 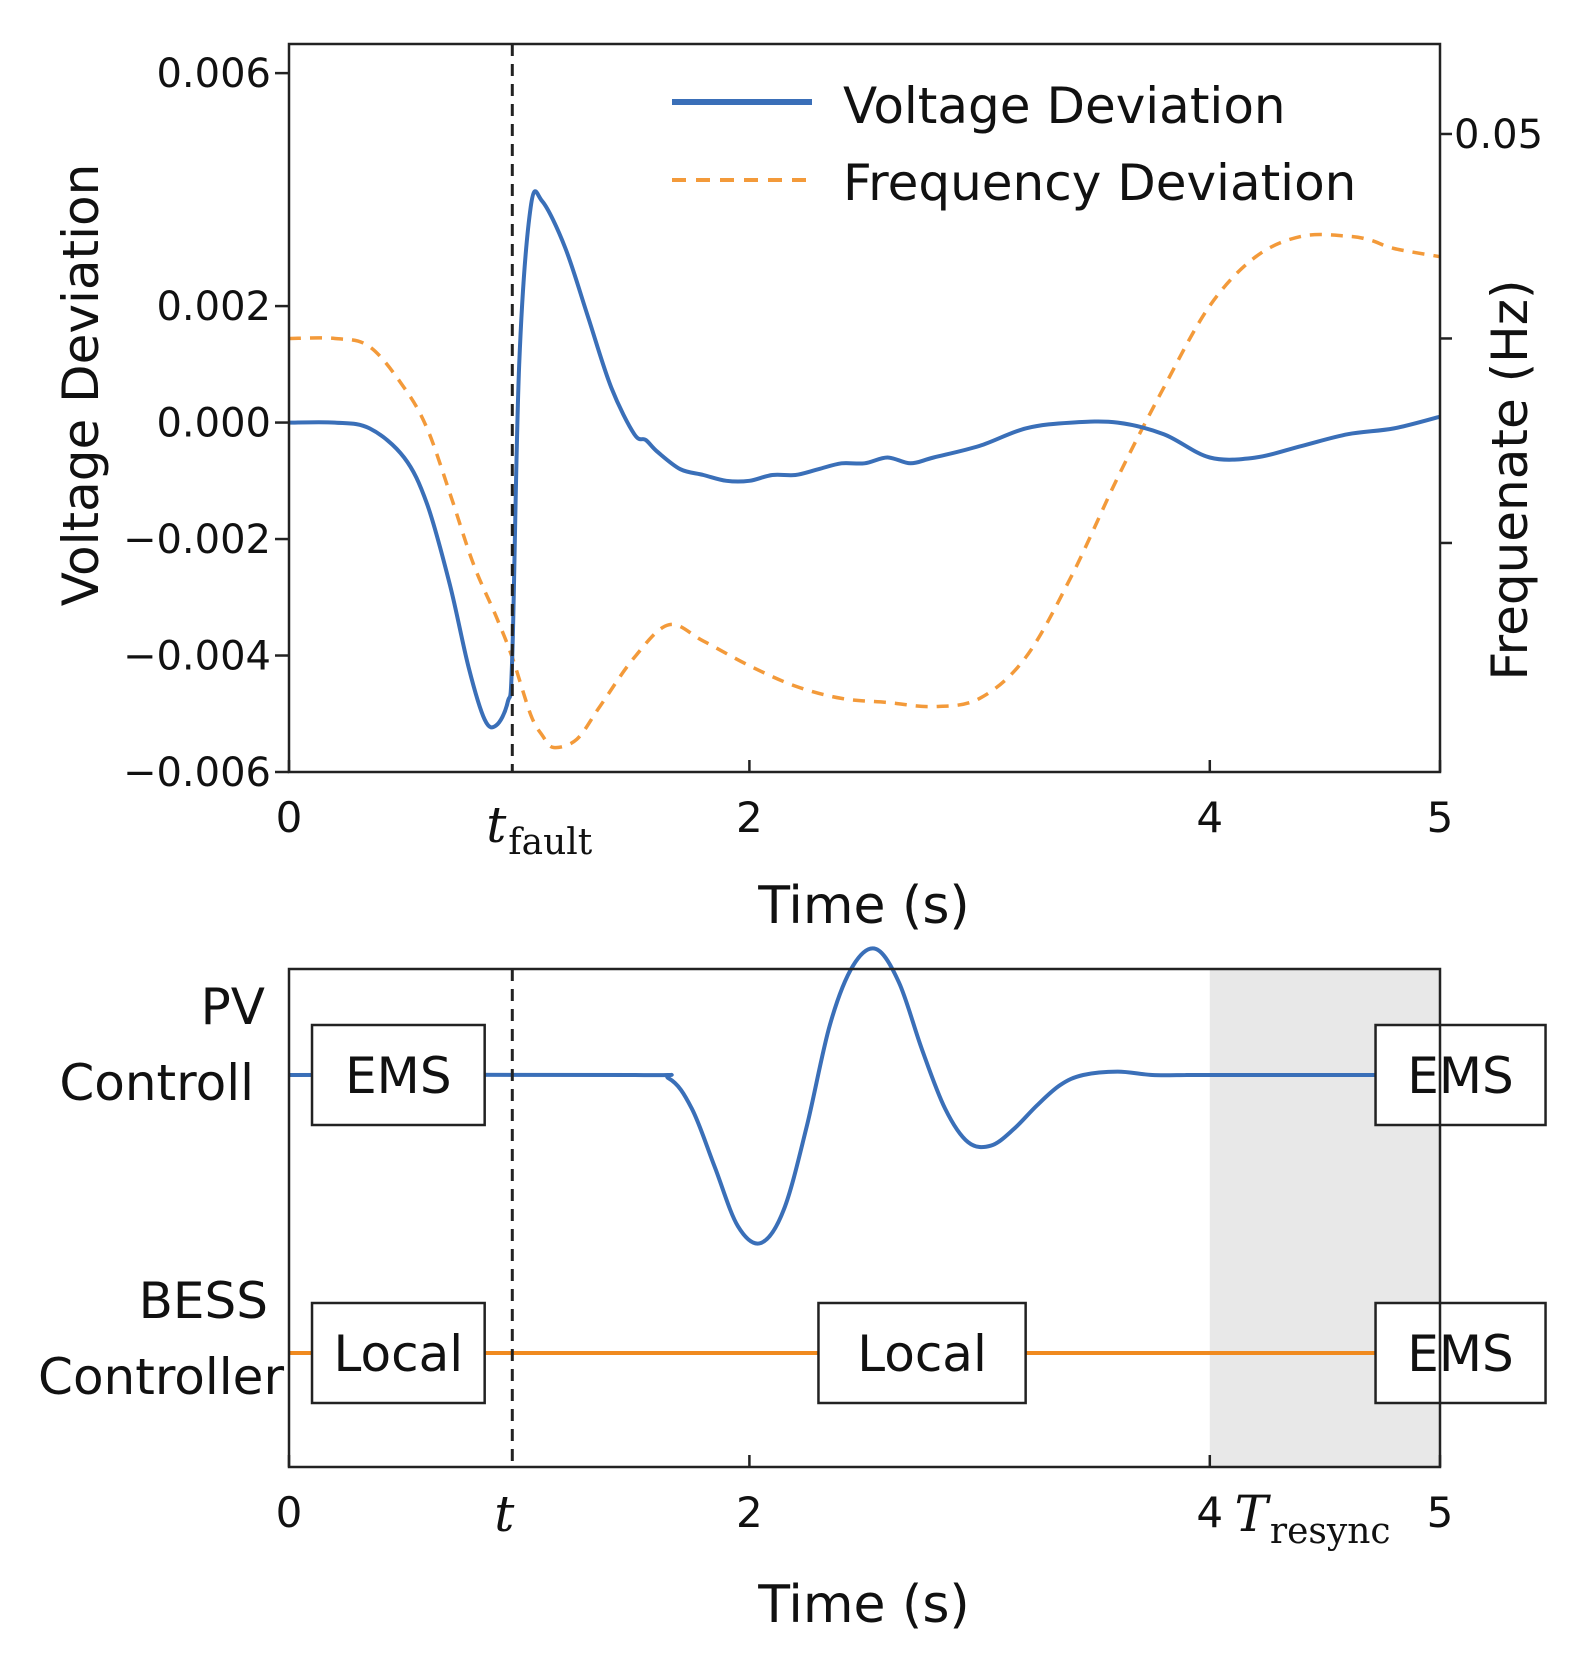 What do you see at coordinates (863, 1605) in the screenshot?
I see `bottom-x-axis-label: Time (s)` at bounding box center [863, 1605].